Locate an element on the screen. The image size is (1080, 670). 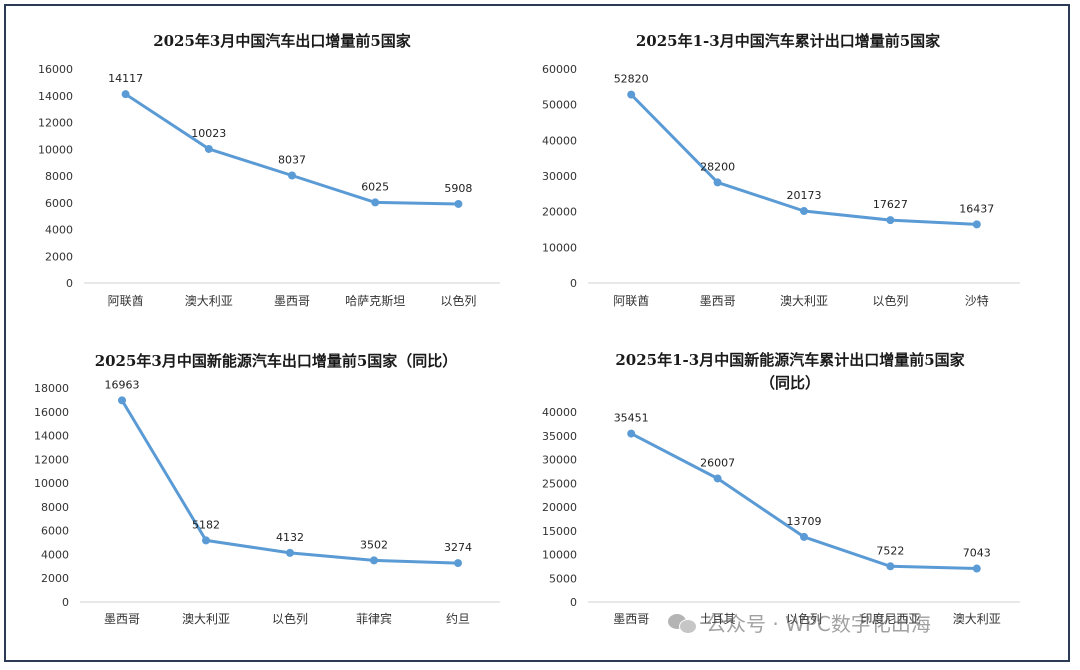
chart-title: 2025年3月中国汽车出口增量前5国家 is located at coordinates (282, 41).